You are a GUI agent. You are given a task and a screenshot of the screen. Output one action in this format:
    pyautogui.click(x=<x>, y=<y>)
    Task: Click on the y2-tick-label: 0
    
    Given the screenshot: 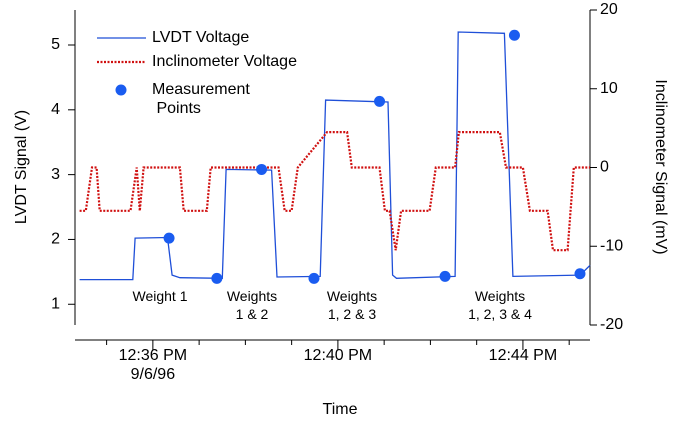 What is the action you would take?
    pyautogui.click(x=604, y=167)
    